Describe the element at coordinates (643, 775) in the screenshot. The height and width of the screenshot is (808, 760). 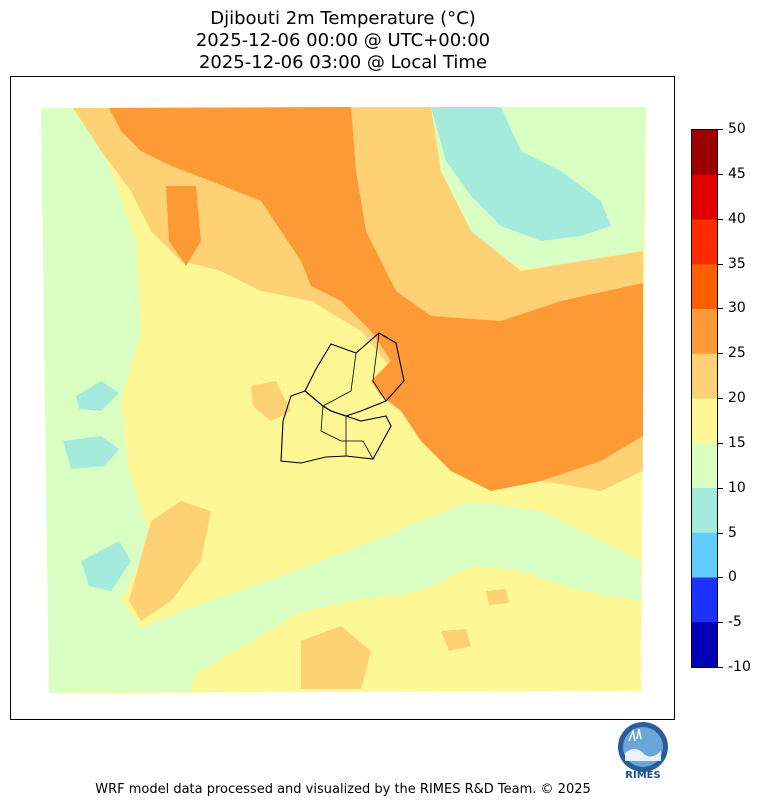
I see `logo-text: RIMES` at that location.